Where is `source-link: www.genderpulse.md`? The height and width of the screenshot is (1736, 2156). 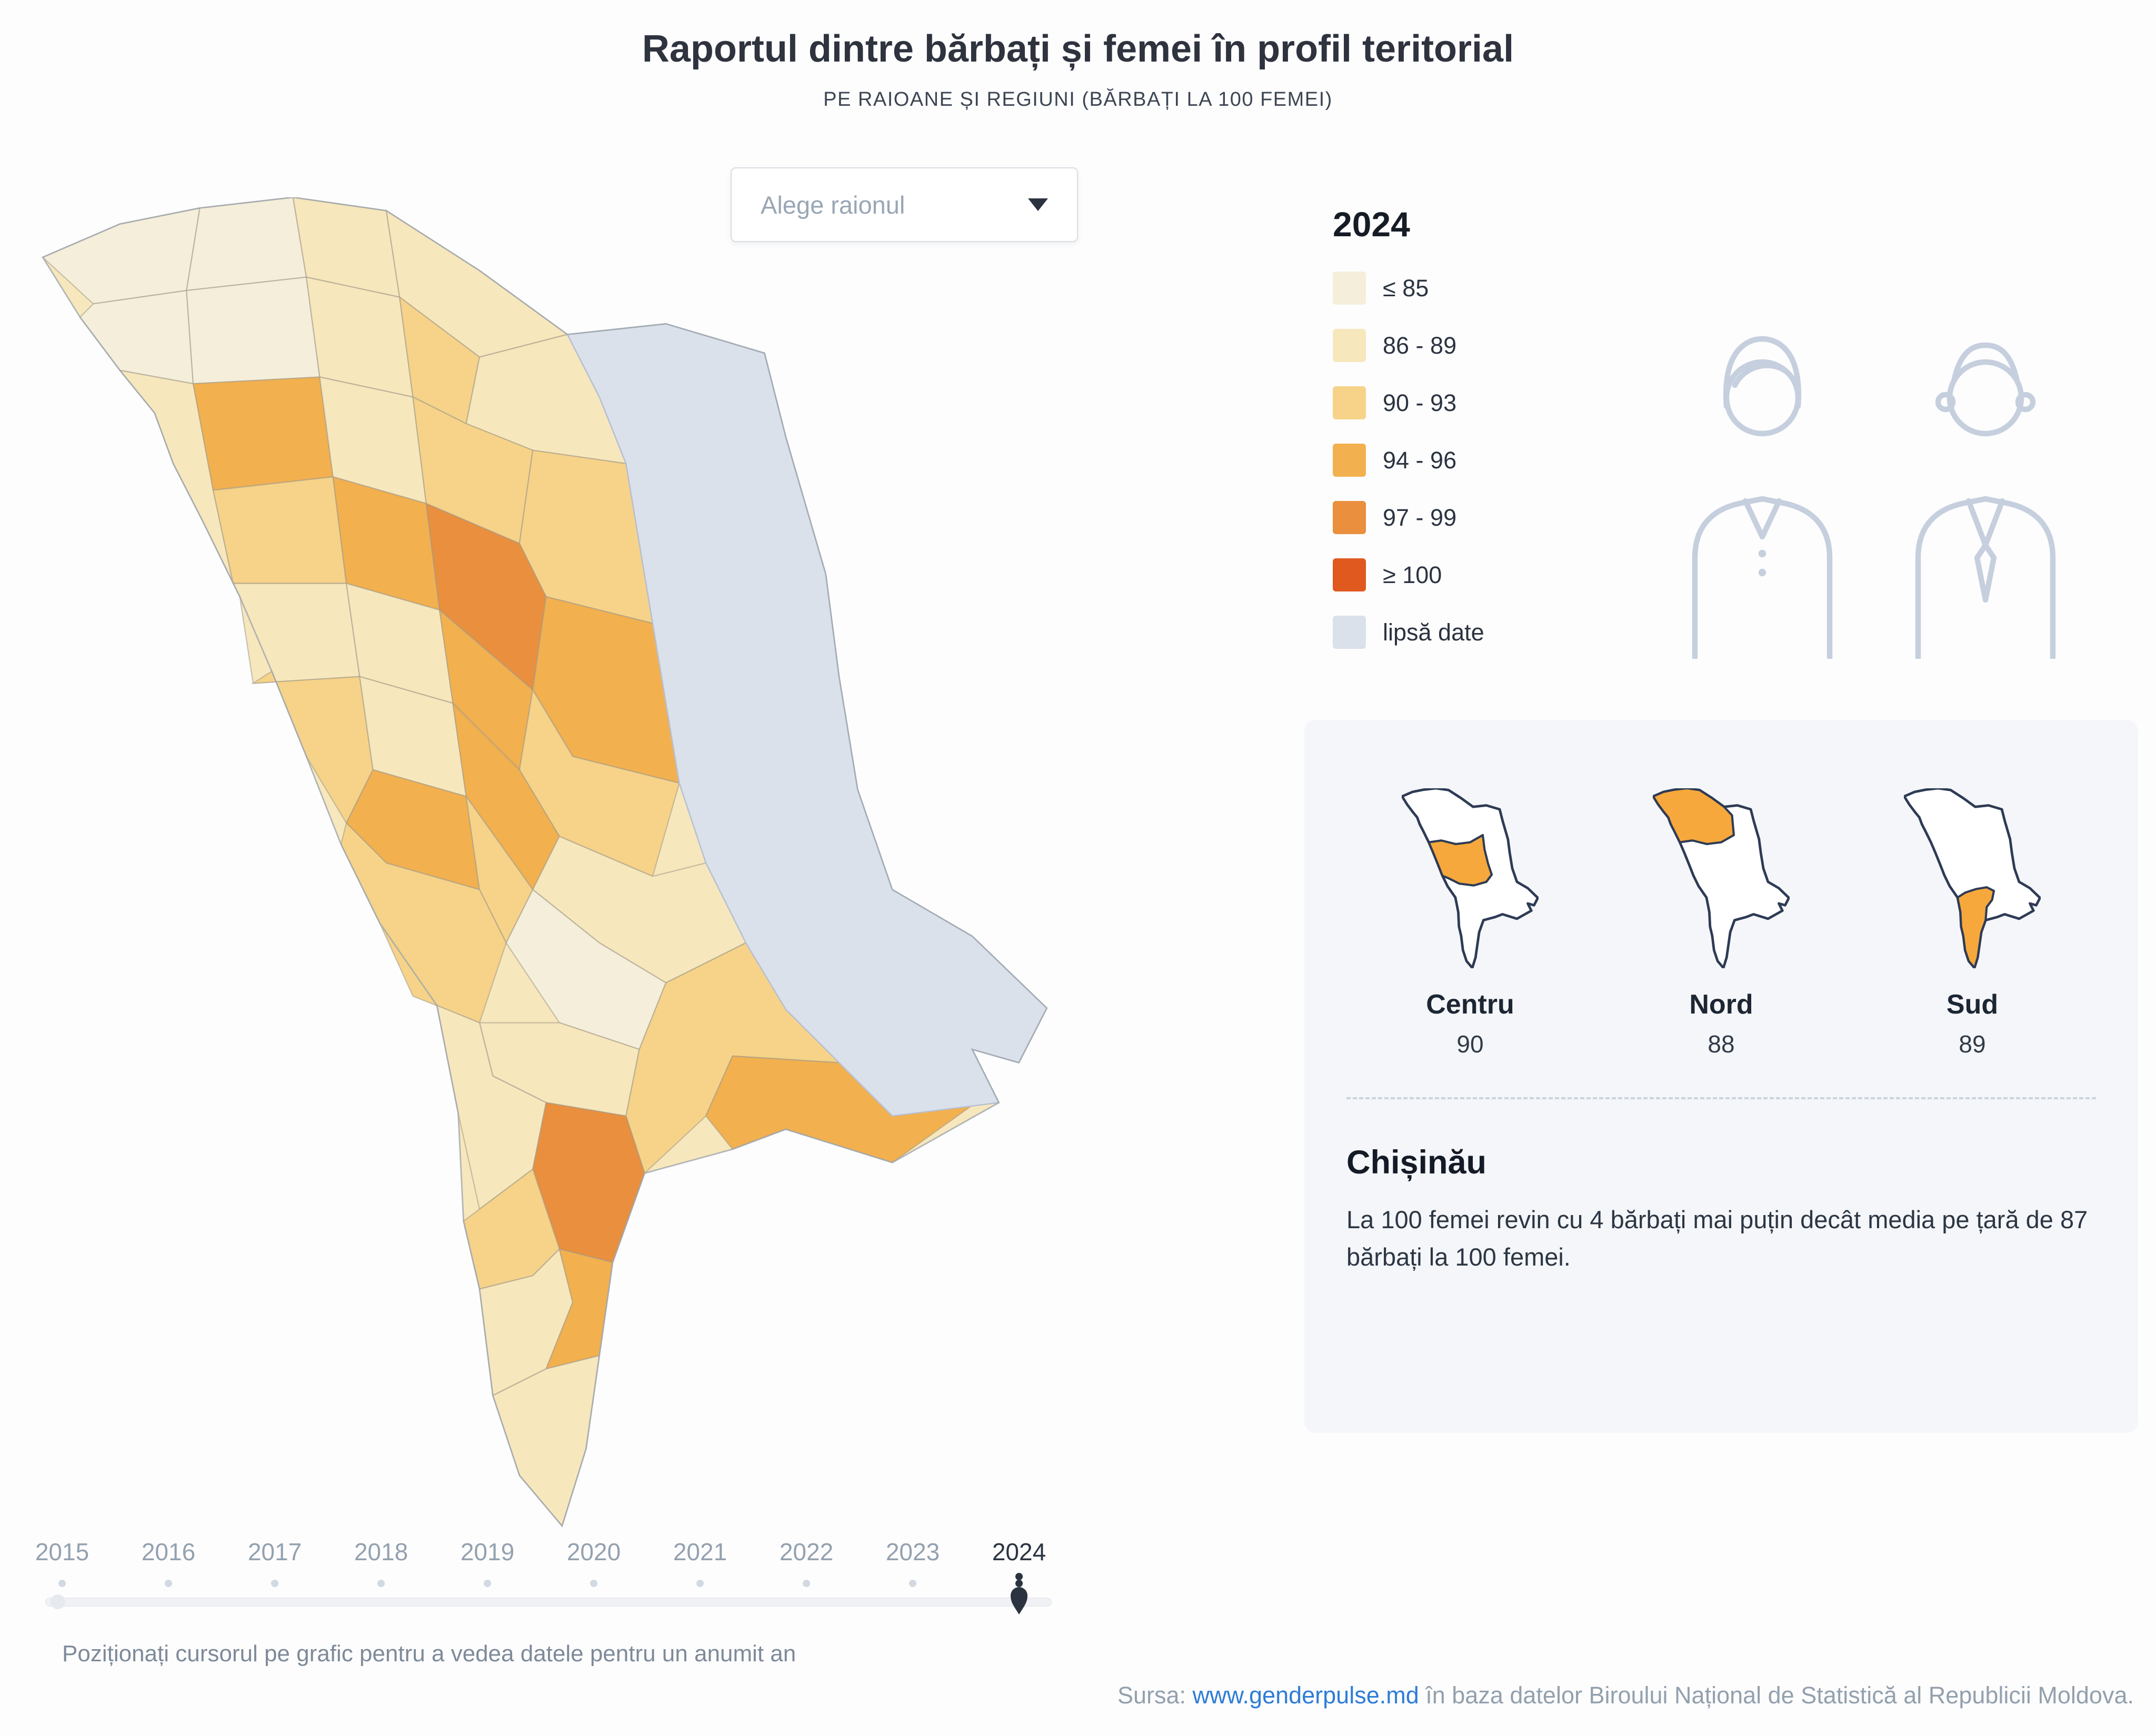 source-link: www.genderpulse.md is located at coordinates (1305, 1695).